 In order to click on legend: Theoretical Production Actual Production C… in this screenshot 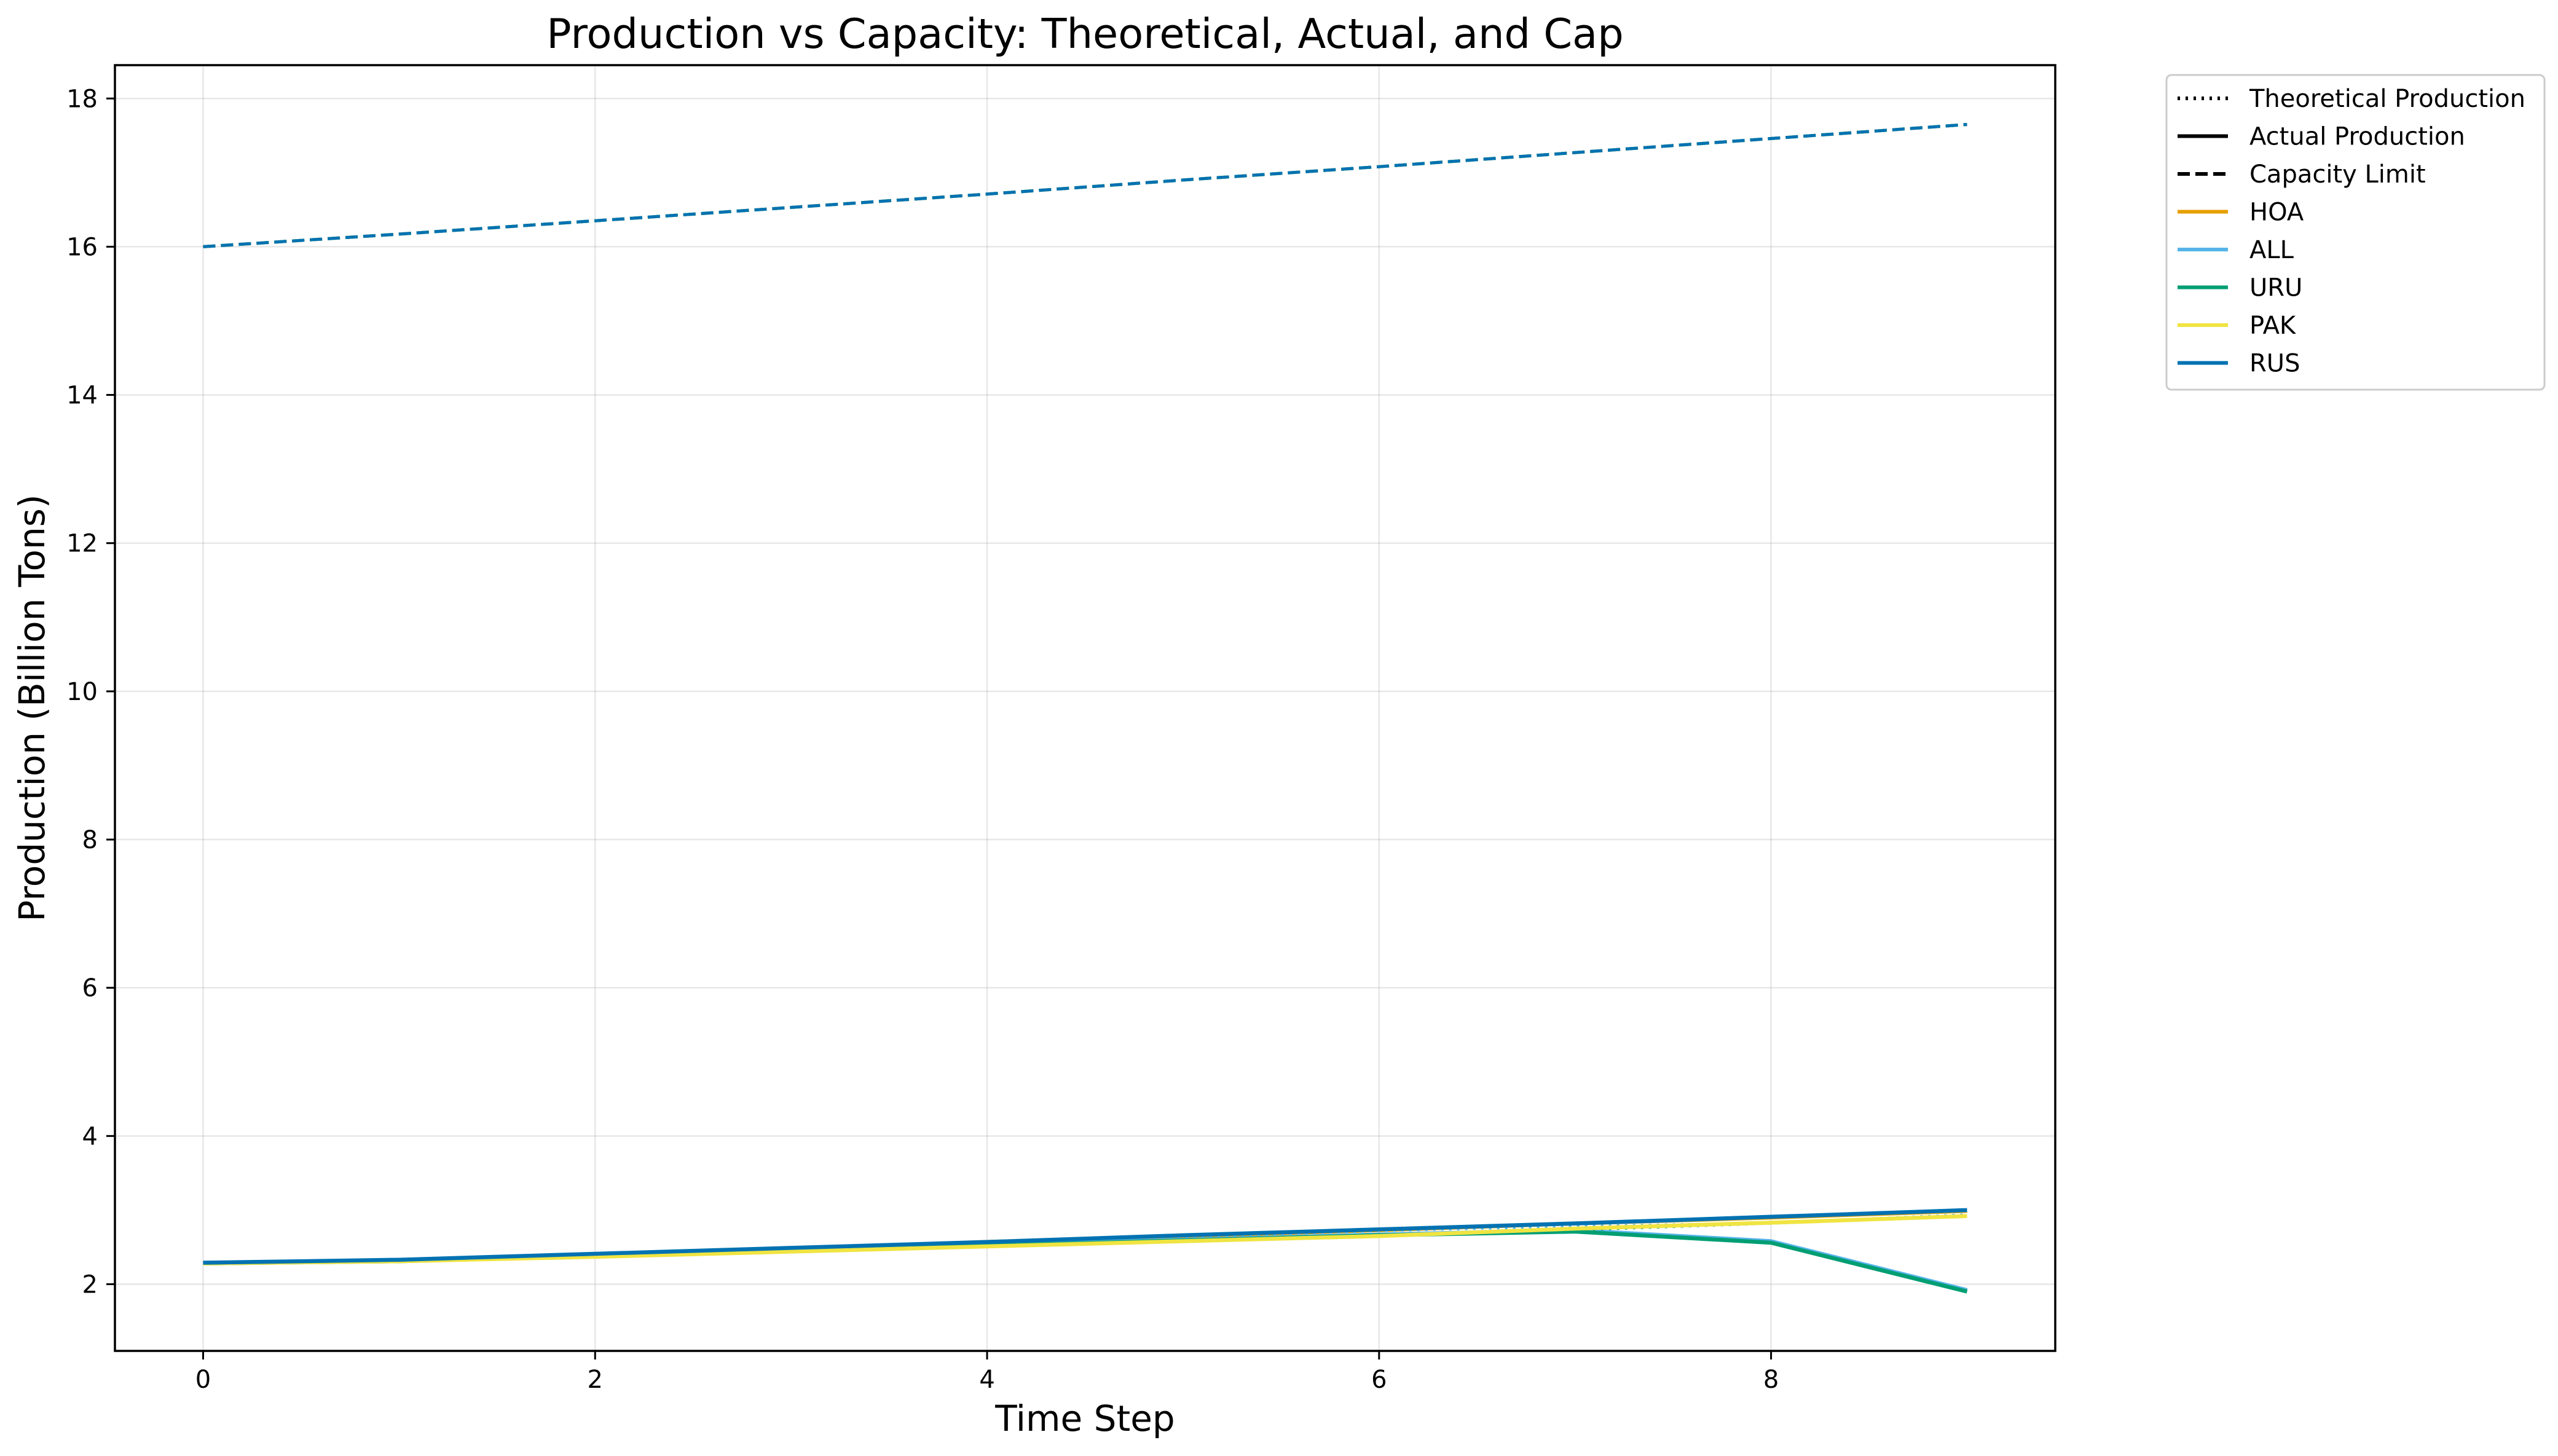, I will do `click(2355, 232)`.